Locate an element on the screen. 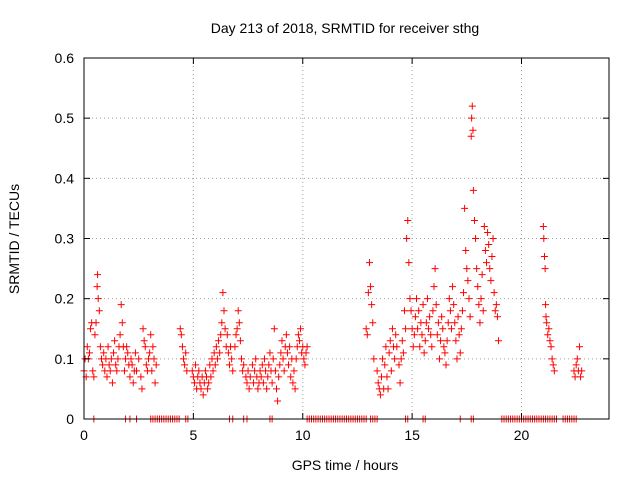 This screenshot has width=640, height=480. x-tick-label: 5 is located at coordinates (193, 435).